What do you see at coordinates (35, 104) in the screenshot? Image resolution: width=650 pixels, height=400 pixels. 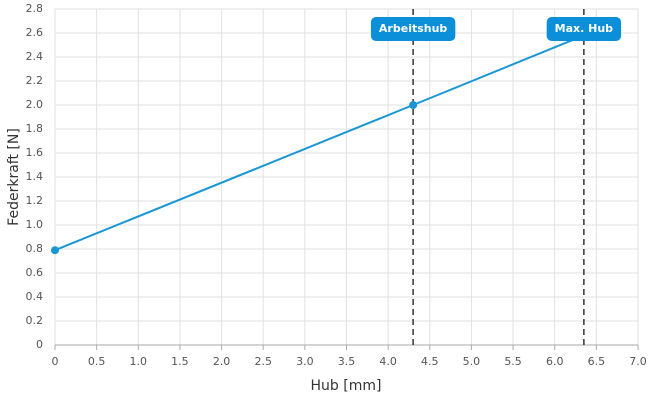 I see `y-tick-label: 2.0` at bounding box center [35, 104].